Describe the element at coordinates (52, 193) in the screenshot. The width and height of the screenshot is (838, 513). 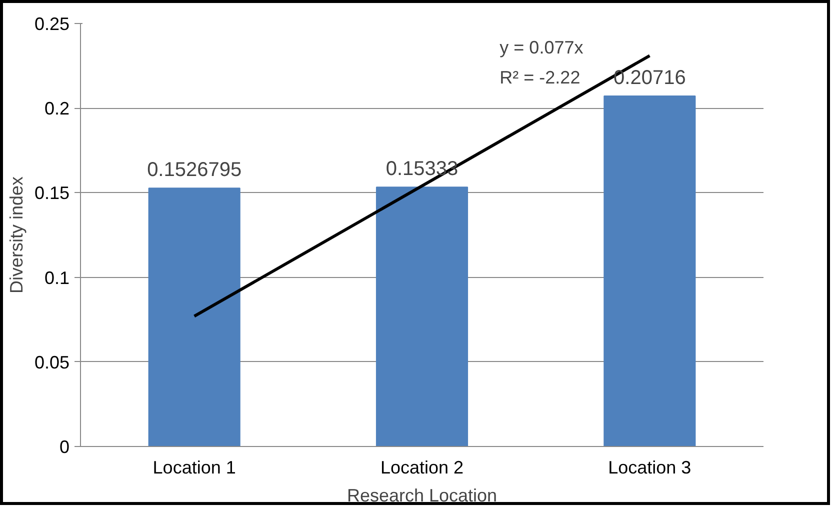
I see `y-tick-label: 0.15` at that location.